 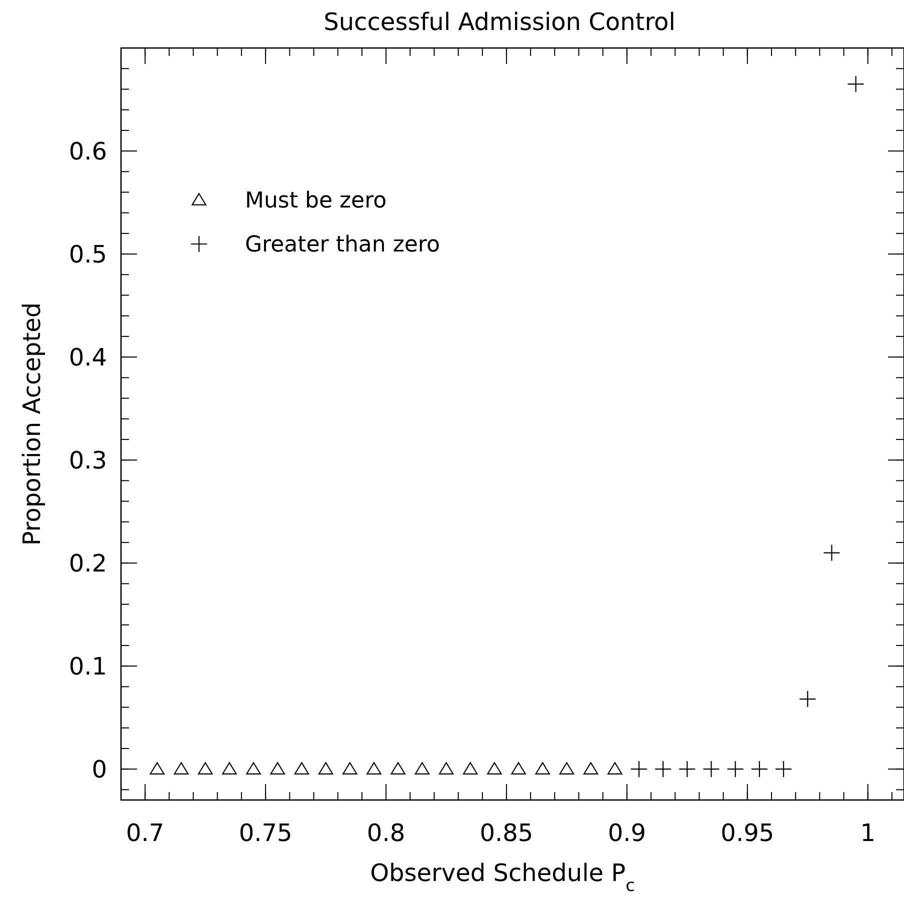 I want to click on y-tick-label: 0.5, so click(x=87, y=254).